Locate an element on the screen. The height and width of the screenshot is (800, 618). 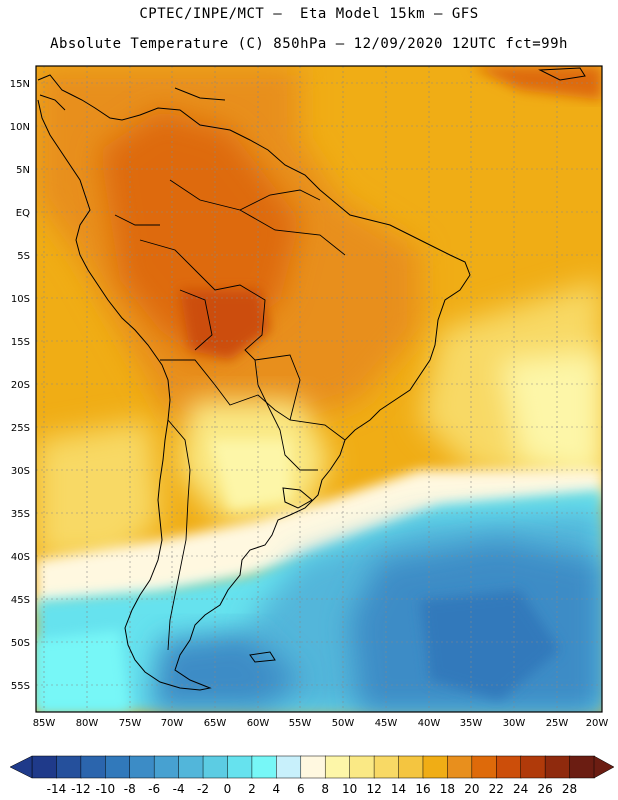
colorbar-label: -8 is located at coordinates (130, 789).